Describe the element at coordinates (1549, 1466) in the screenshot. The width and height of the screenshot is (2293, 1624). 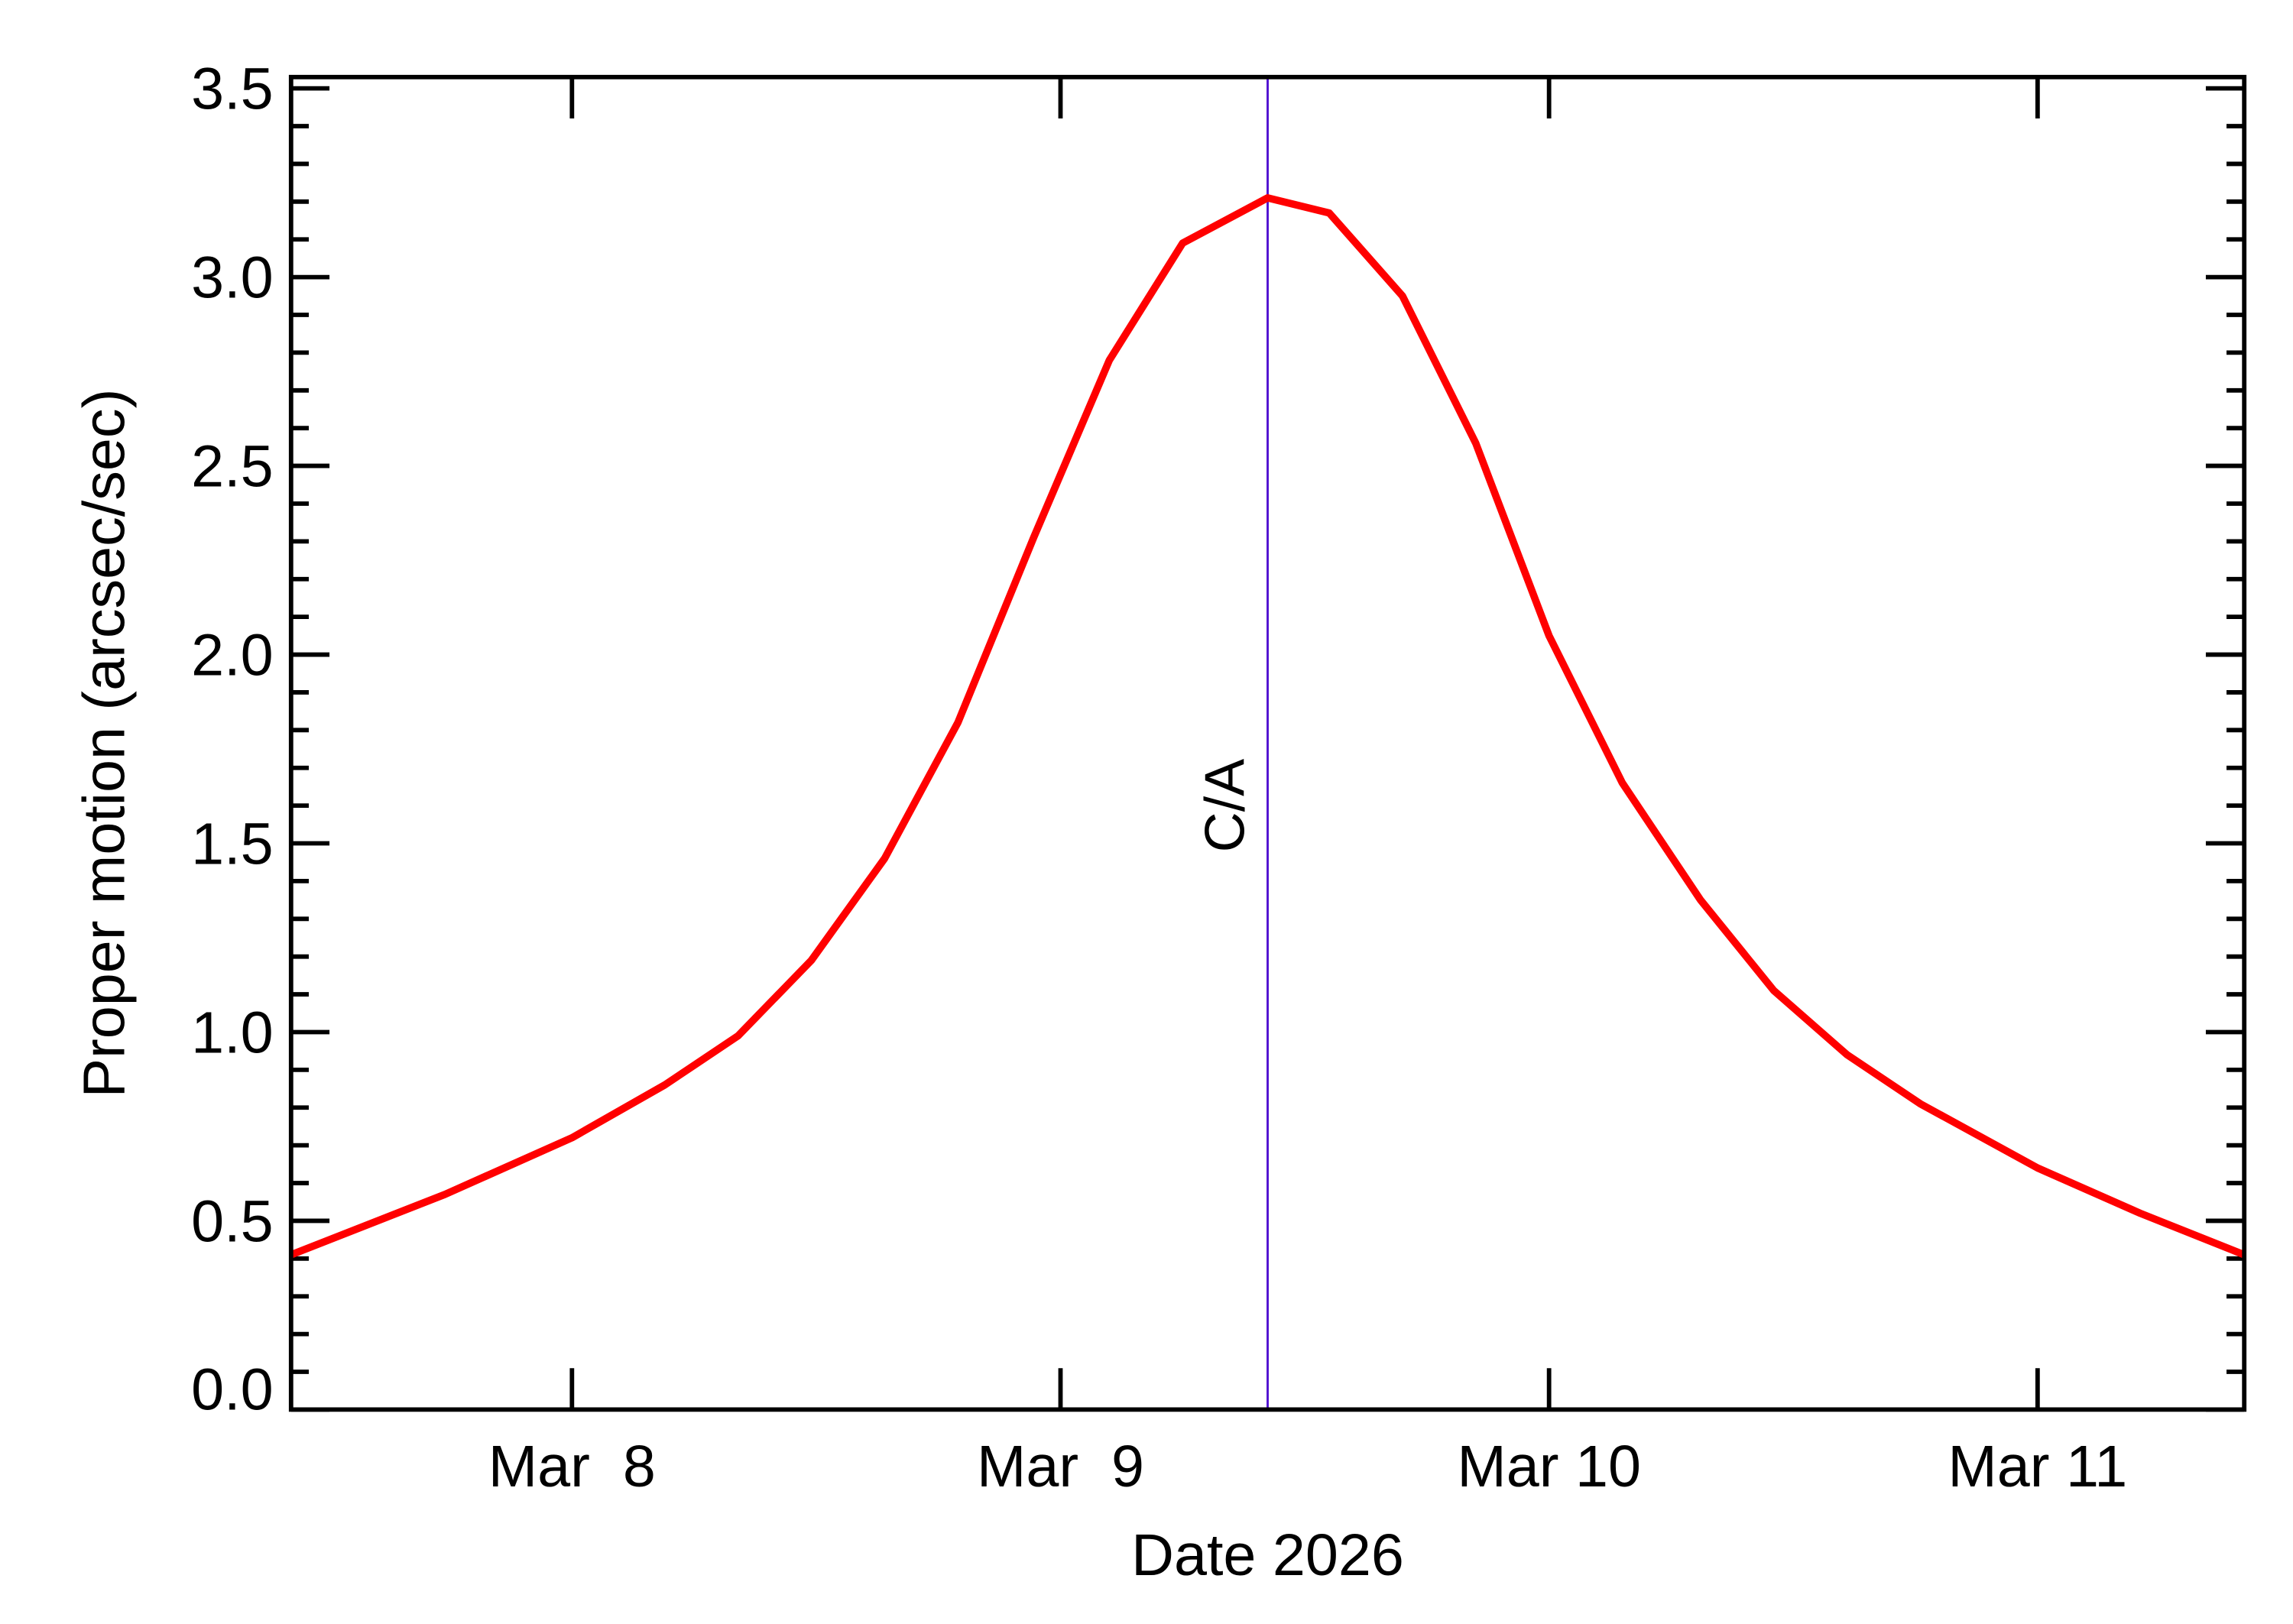
I see `x-tick-label: Mar 10` at that location.